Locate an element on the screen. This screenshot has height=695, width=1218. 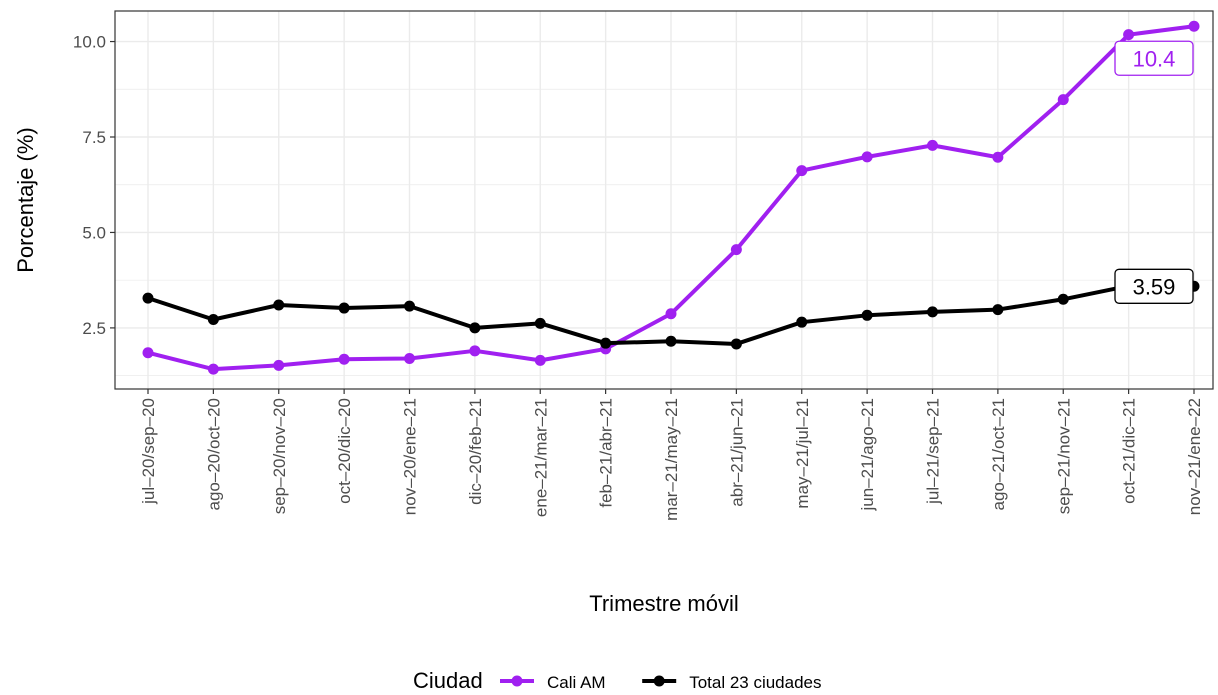
end-labels: 10.4 3.59 is located at coordinates (1154, 172).